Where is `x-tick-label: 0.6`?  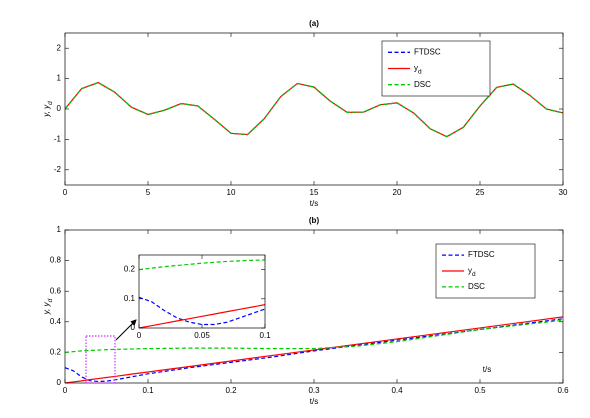
x-tick-label: 0.6 is located at coordinates (563, 390).